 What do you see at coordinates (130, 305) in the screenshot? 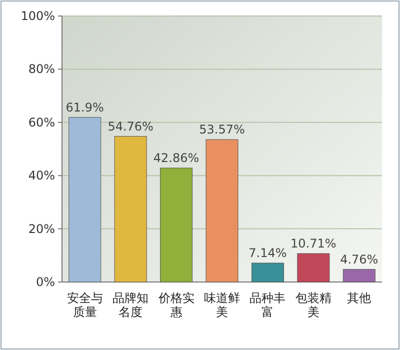
I see `x-tick-label: 品牌知名度` at bounding box center [130, 305].